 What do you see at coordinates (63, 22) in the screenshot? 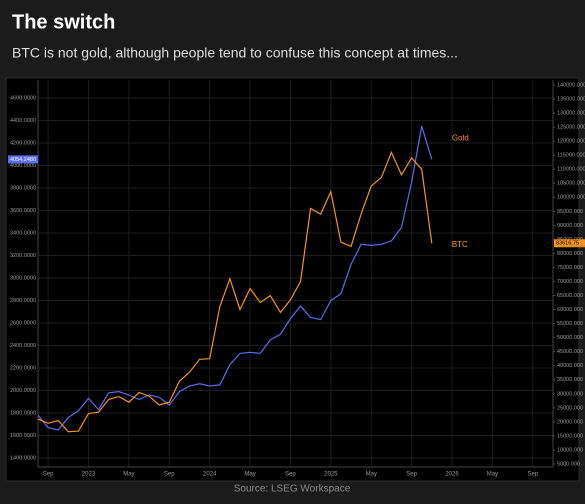
I see `chart-title: The switch` at bounding box center [63, 22].